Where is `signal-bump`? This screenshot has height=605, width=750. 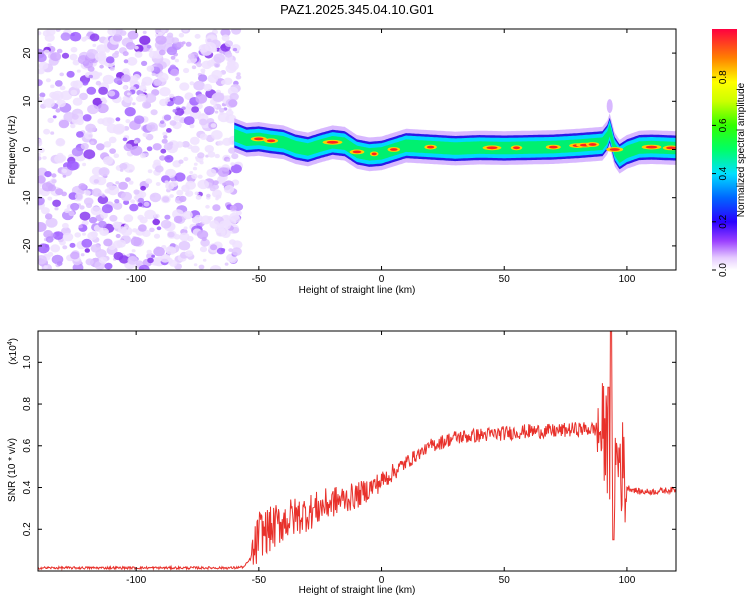 signal-bump is located at coordinates (609, 106).